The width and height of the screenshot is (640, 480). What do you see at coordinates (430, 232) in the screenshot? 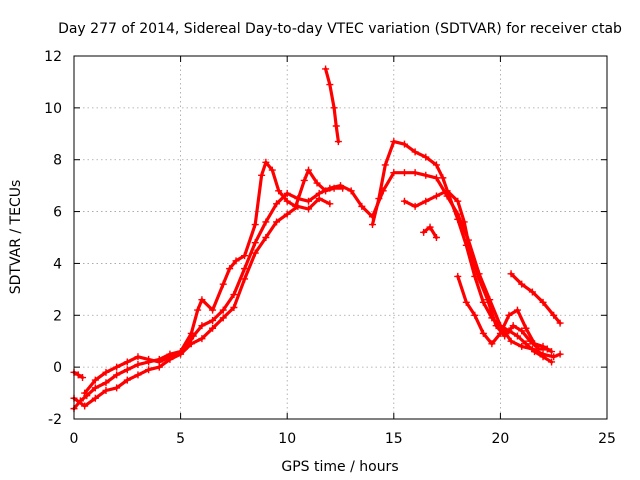
I see `series-segment-dip` at bounding box center [430, 232].